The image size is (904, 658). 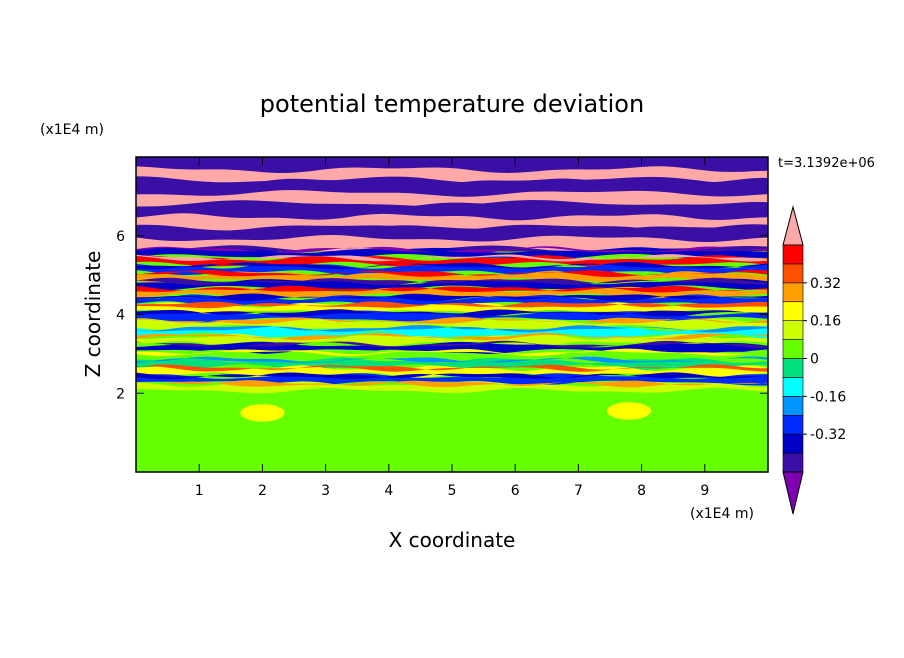 I want to click on x-tick-label: 5, so click(x=452, y=491).